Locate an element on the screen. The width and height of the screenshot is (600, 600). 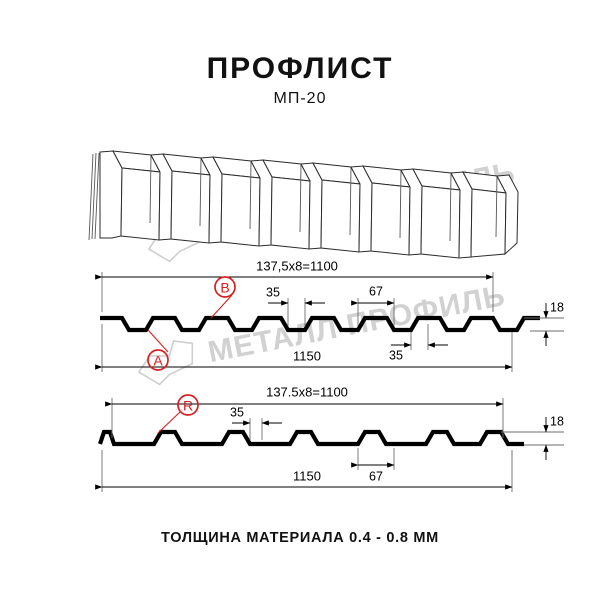
dim-overall-working-width-bottom: 137.5x8=1100 is located at coordinates (307, 391).